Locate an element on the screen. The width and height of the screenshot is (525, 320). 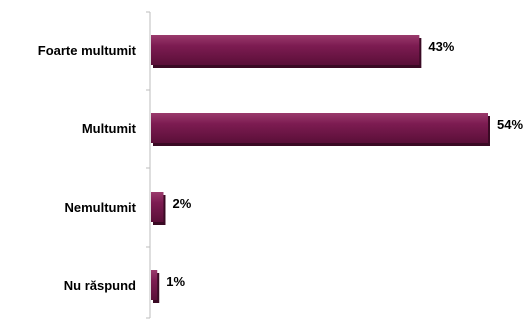
category-label-2: Nemultumit is located at coordinates (101, 207).